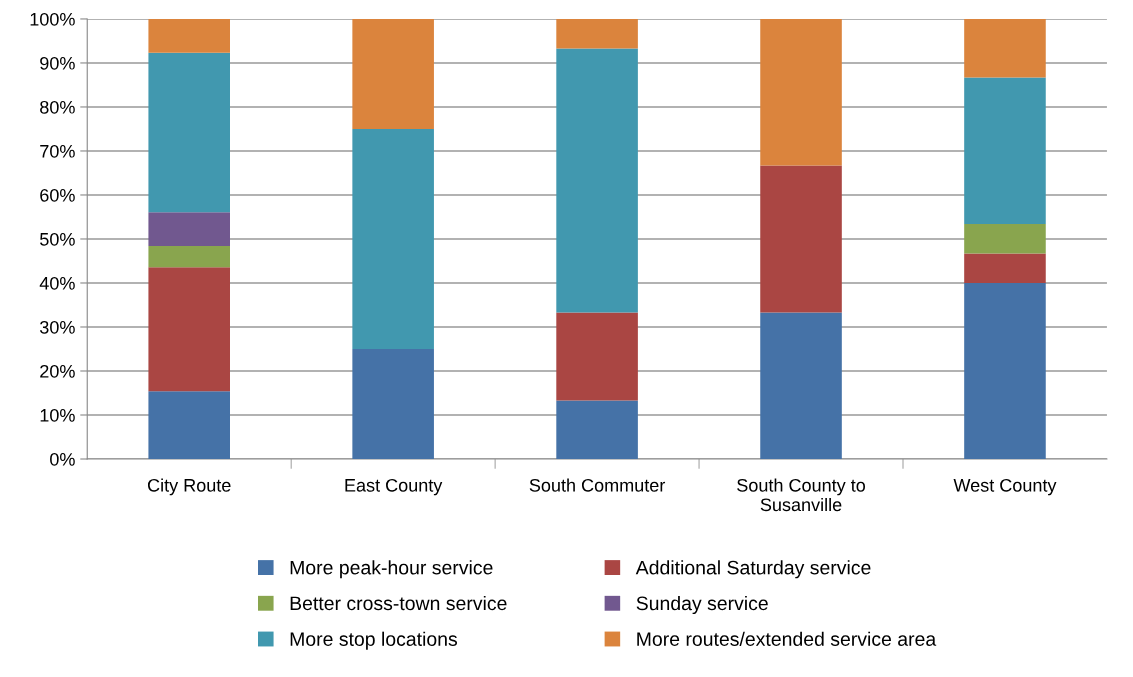 This screenshot has height=677, width=1133. I want to click on y-tick-label: 100%, so click(52, 19).